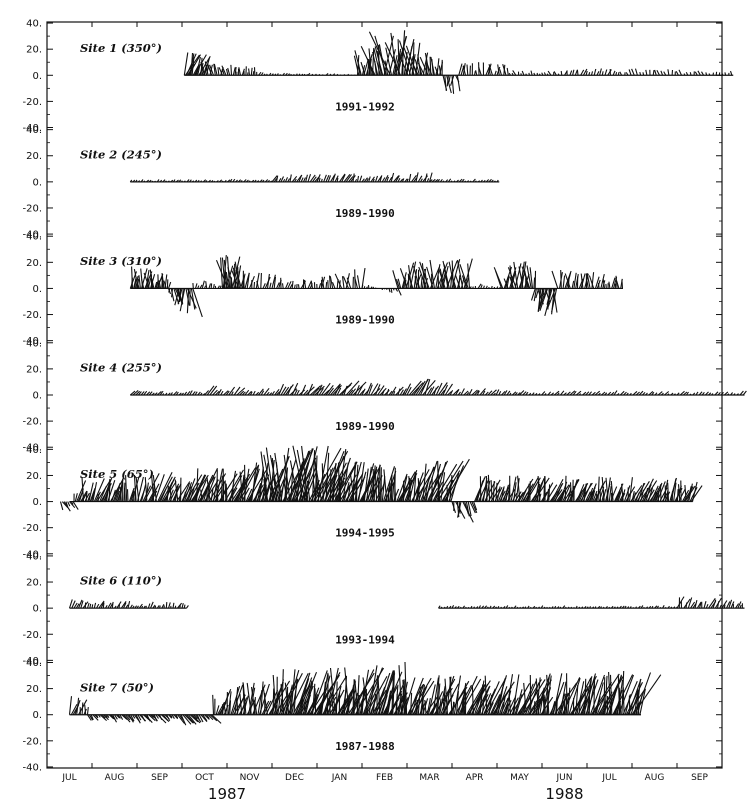  Describe the element at coordinates (34, 263) in the screenshot. I see `y-tick-label: 20.` at that location.